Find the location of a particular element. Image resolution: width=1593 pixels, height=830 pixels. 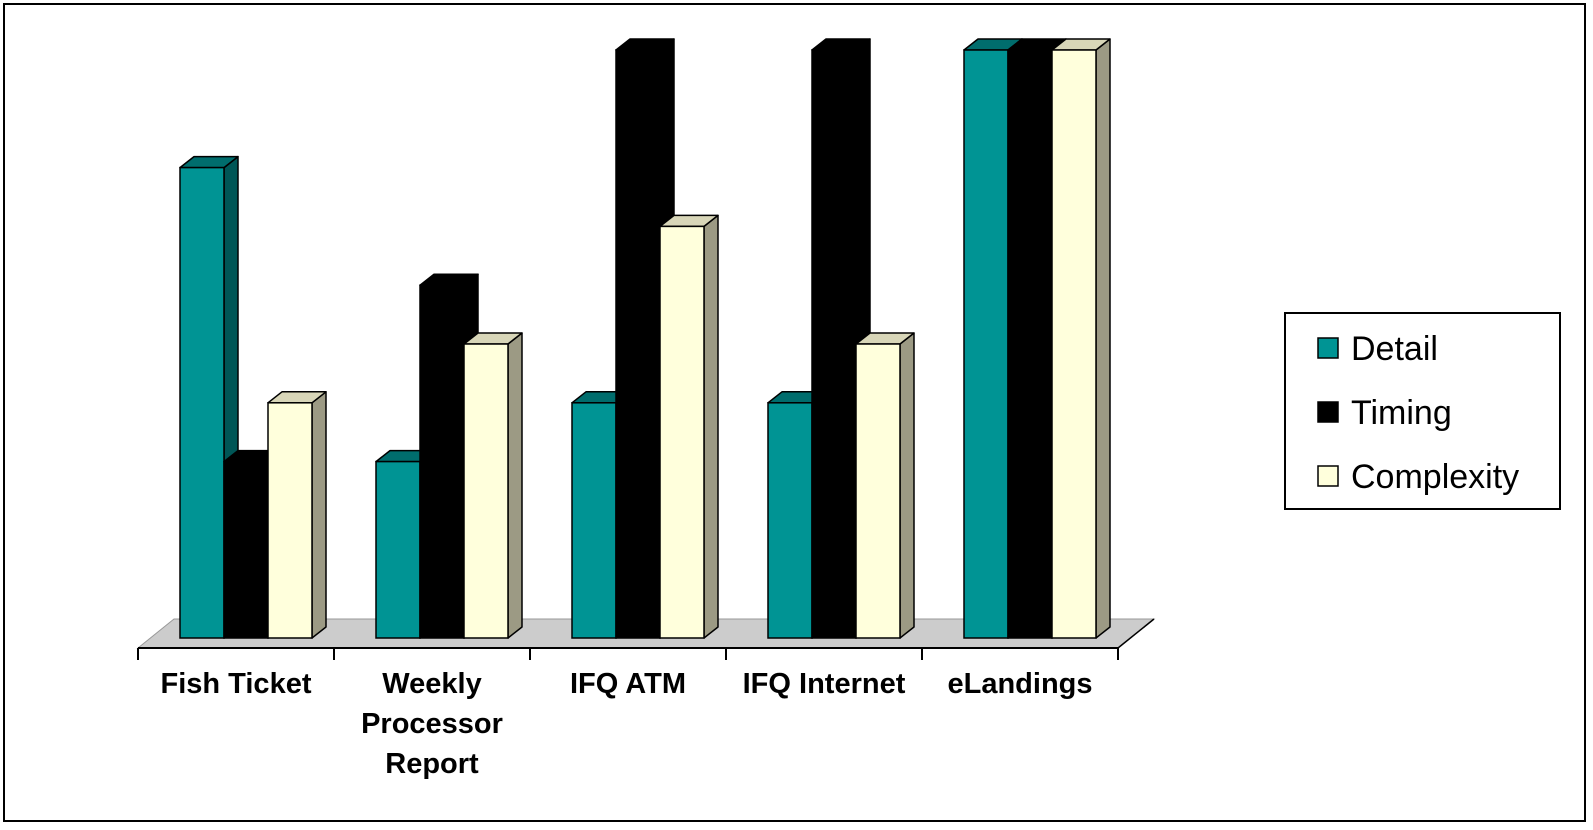

bar-complexity-weekly-processor-report is located at coordinates (493, 485).